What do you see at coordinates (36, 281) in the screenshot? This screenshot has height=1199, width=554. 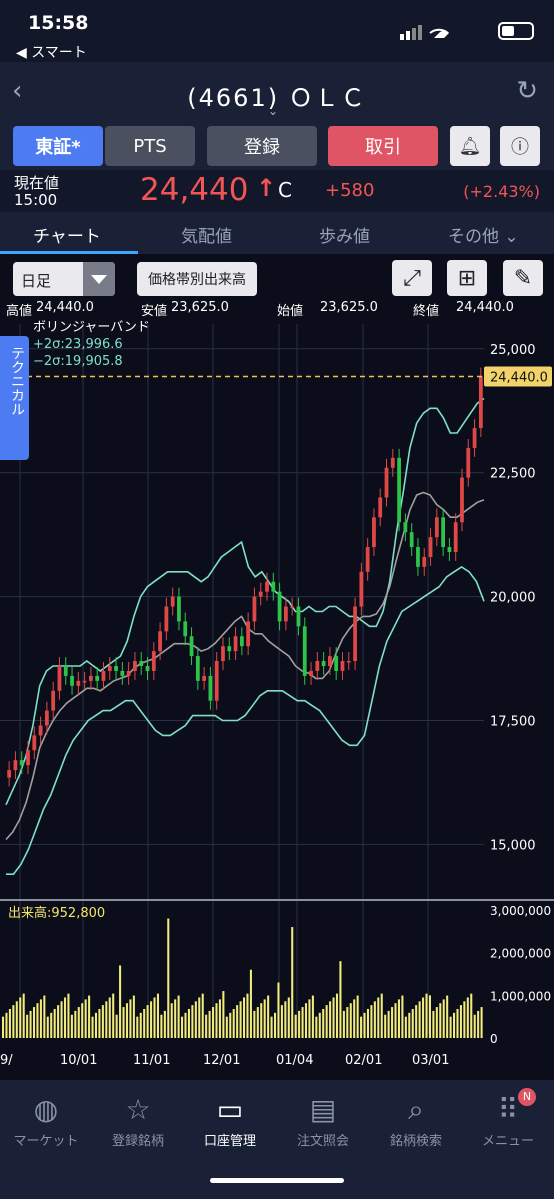 I see `period-value: 日足` at bounding box center [36, 281].